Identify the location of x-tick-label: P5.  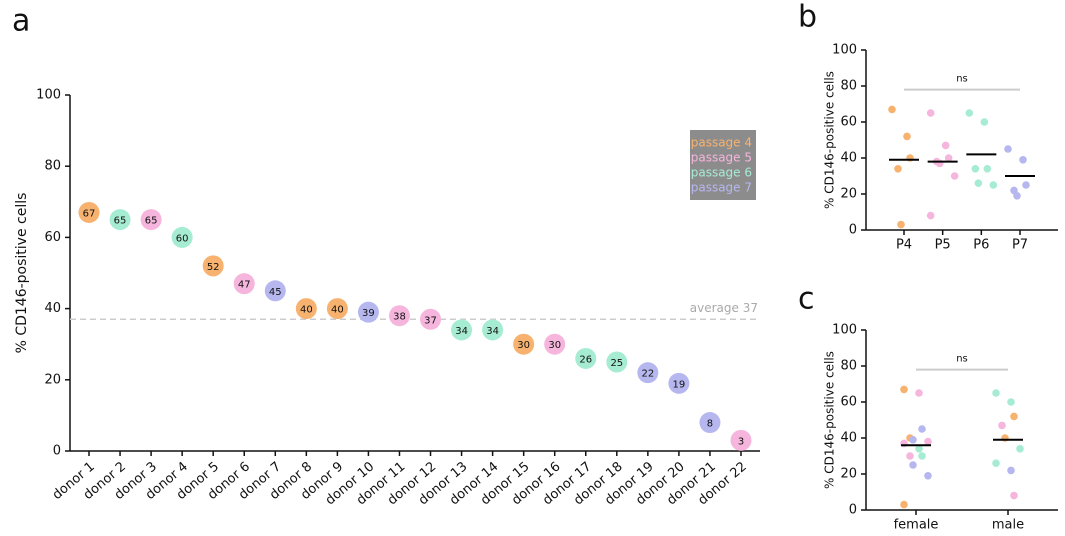
(943, 245).